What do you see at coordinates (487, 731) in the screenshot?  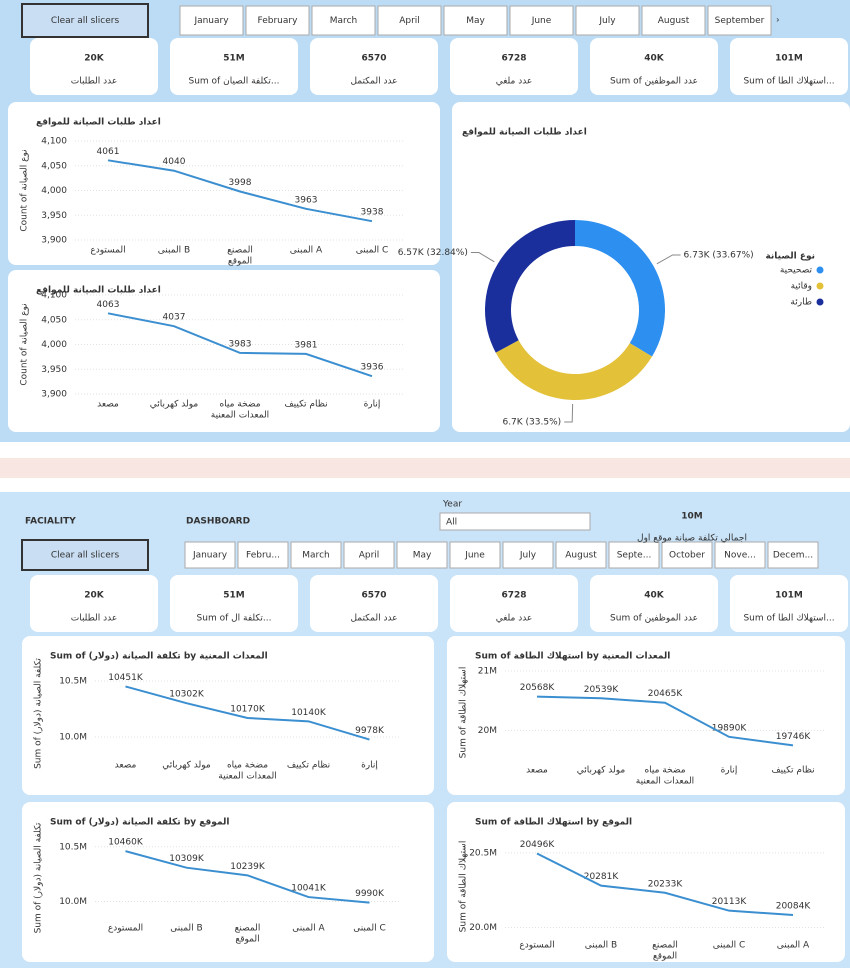 I see `y-tick-label: 20M` at bounding box center [487, 731].